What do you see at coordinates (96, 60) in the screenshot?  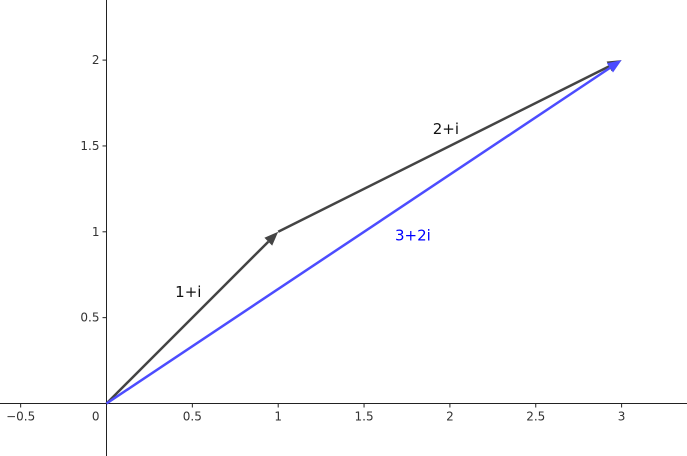 I see `y-tick-label: 2` at bounding box center [96, 60].